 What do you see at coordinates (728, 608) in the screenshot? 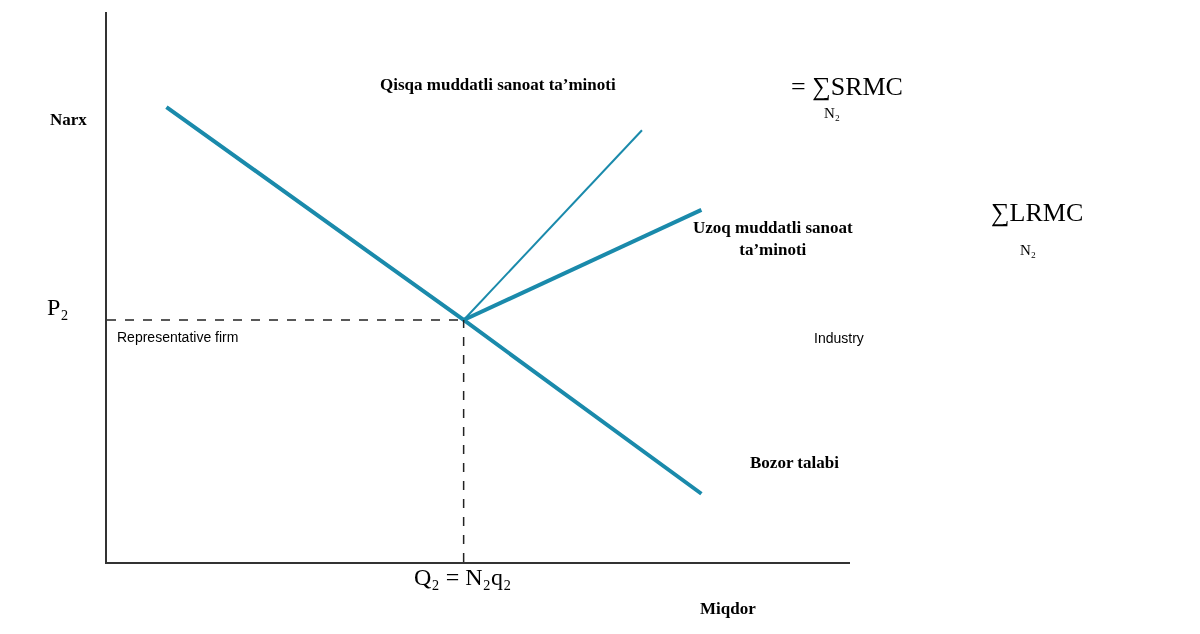
I see `x-axis-title: Miqdor` at bounding box center [728, 608].